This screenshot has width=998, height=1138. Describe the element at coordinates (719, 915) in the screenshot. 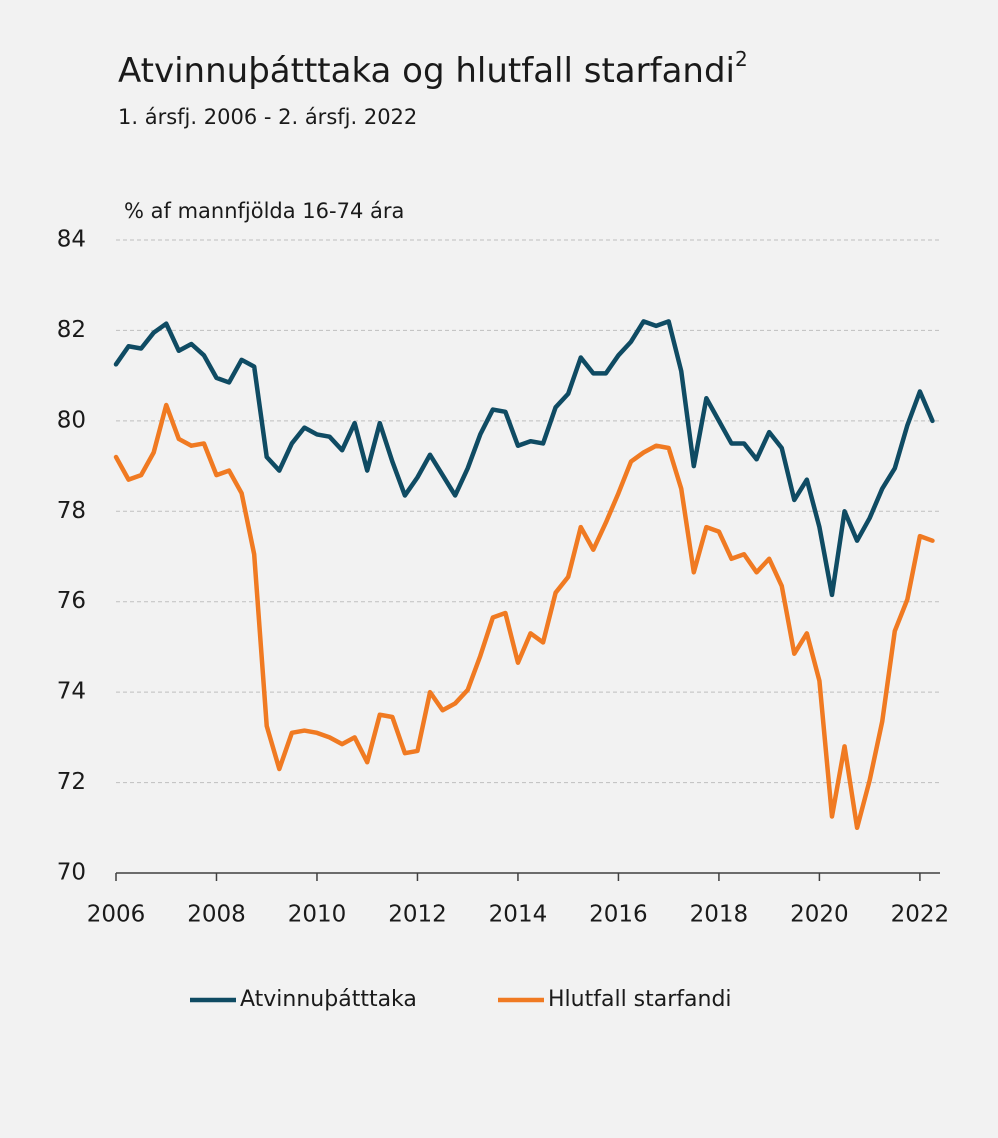

I see `x-tick-label: 2018` at that location.